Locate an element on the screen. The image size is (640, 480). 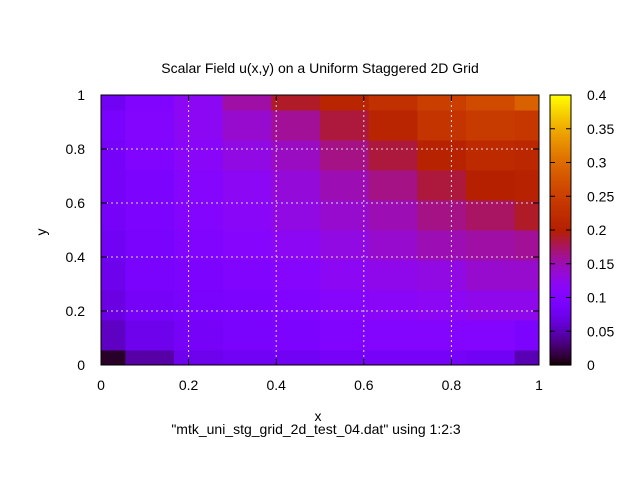
x-tick-label: 0.2 is located at coordinates (189, 385).